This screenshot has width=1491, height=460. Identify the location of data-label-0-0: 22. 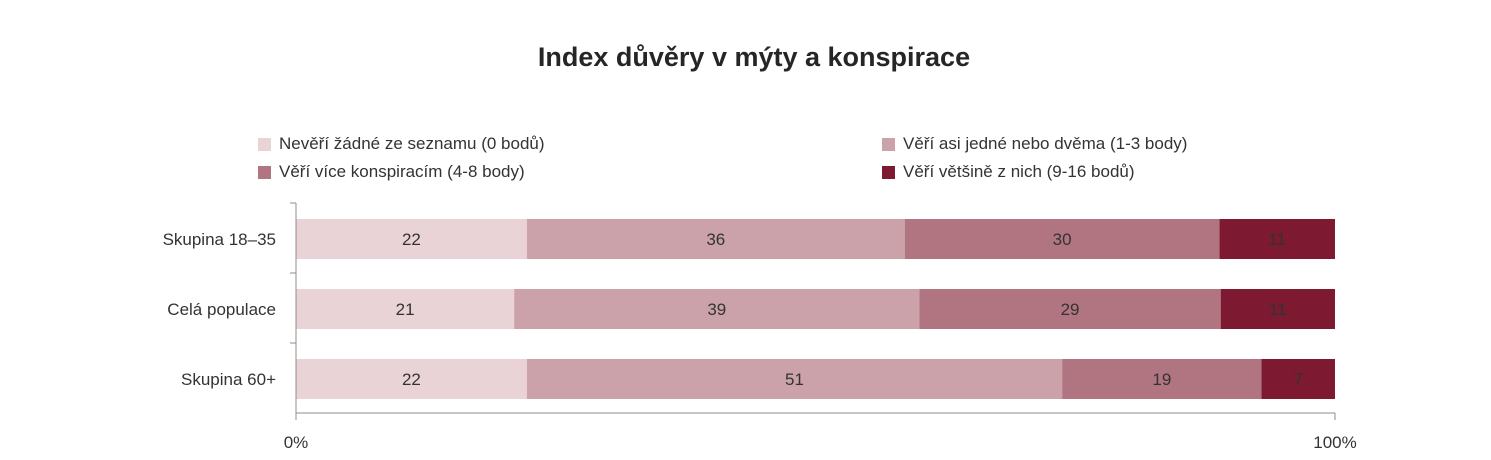
(411, 239).